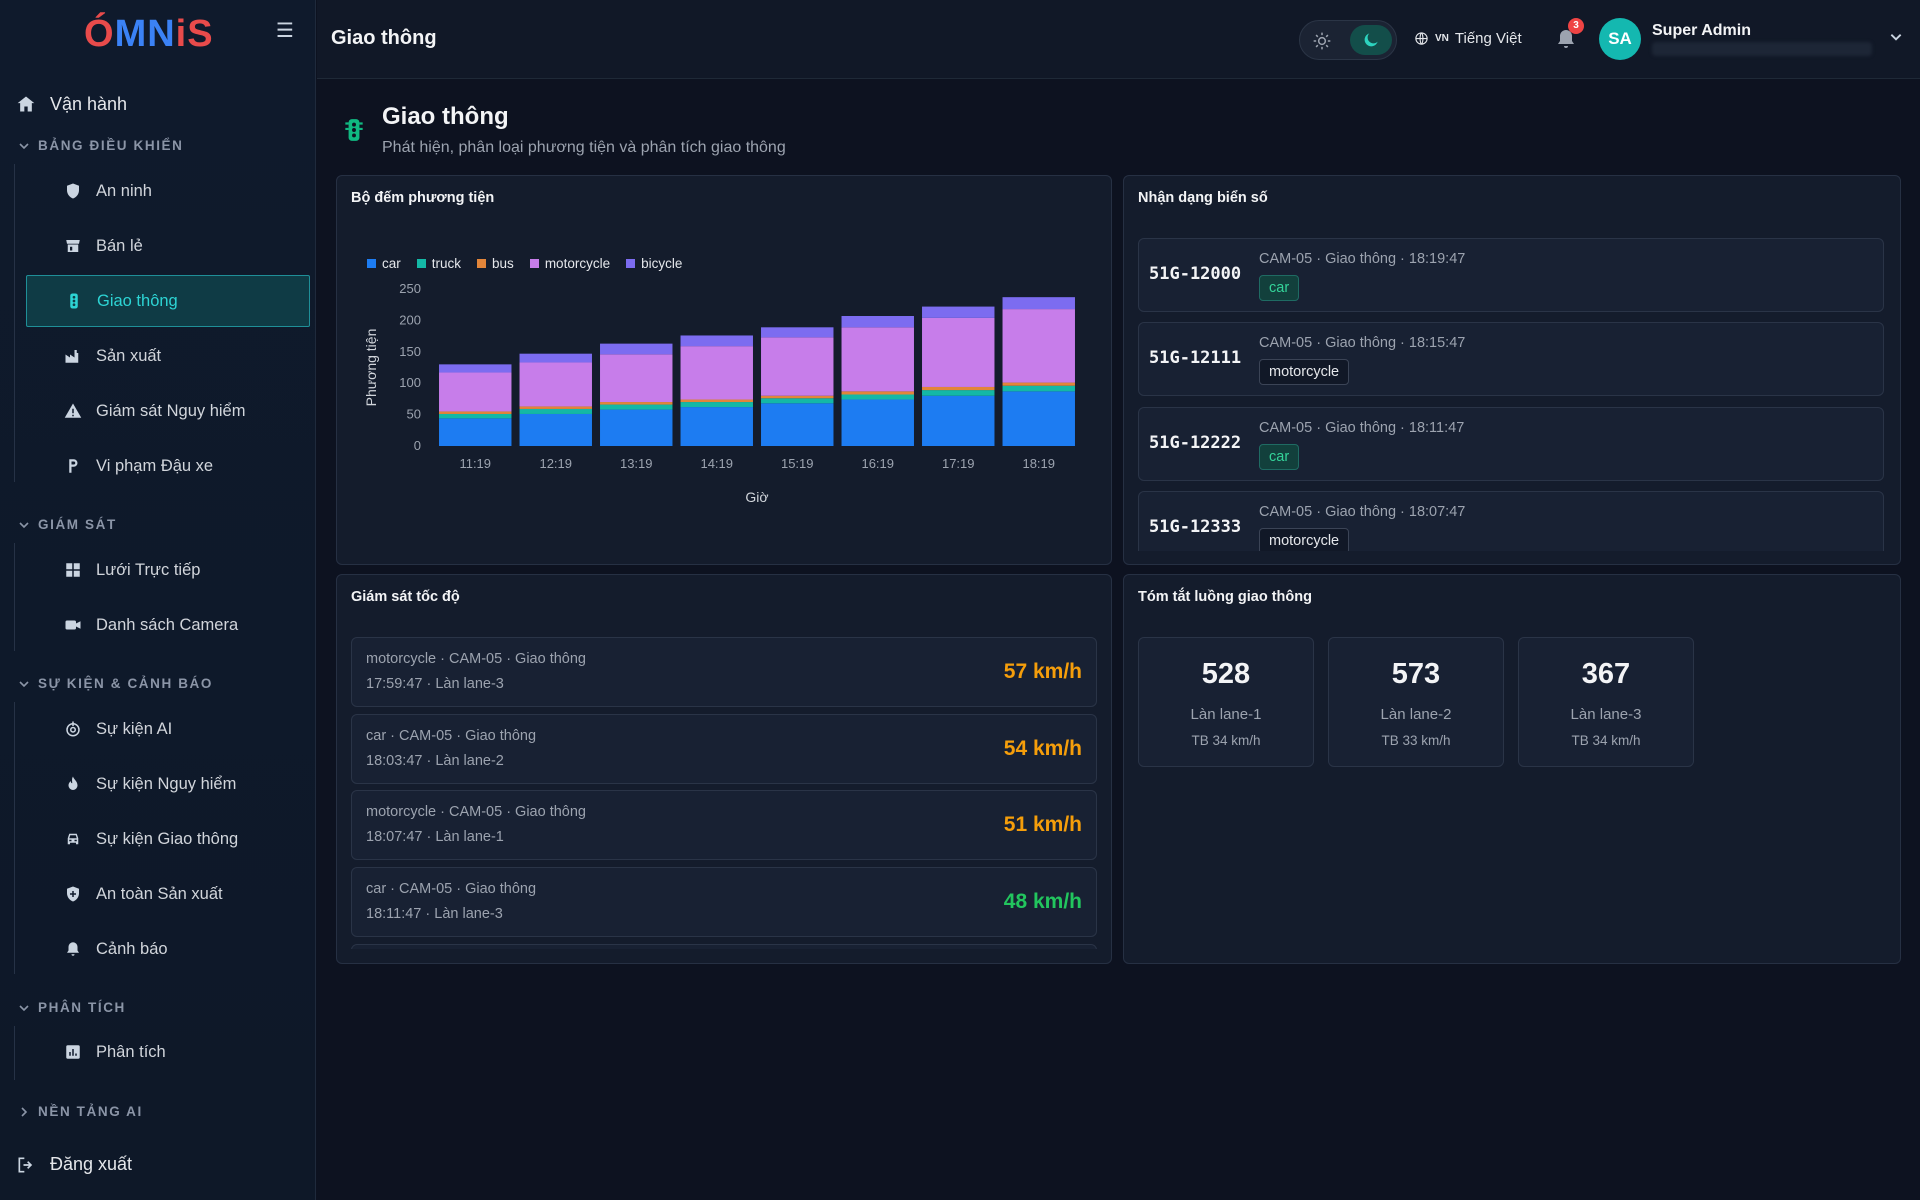 The height and width of the screenshot is (1200, 1920). I want to click on sidebar-item-production-safety: An toàn Sản xuất, so click(168, 894).